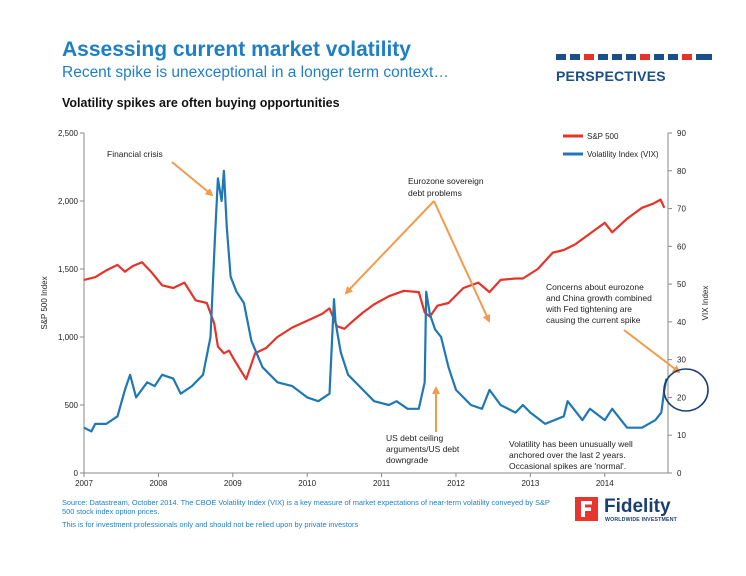 The width and height of the screenshot is (746, 576). What do you see at coordinates (595, 287) in the screenshot?
I see `annotation-concerns-line1: Concerns about eurozone` at bounding box center [595, 287].